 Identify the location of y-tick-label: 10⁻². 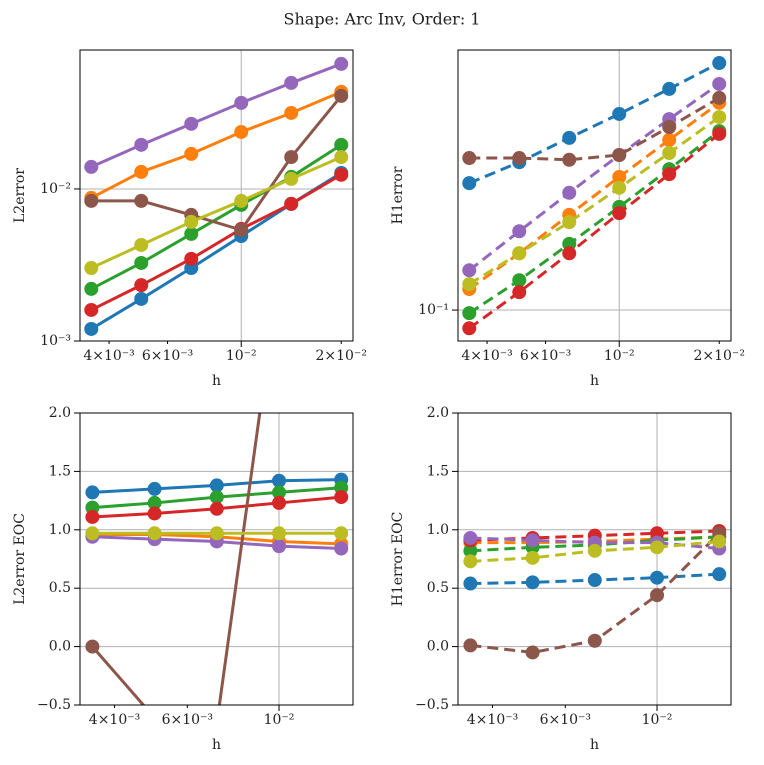
(55, 189).